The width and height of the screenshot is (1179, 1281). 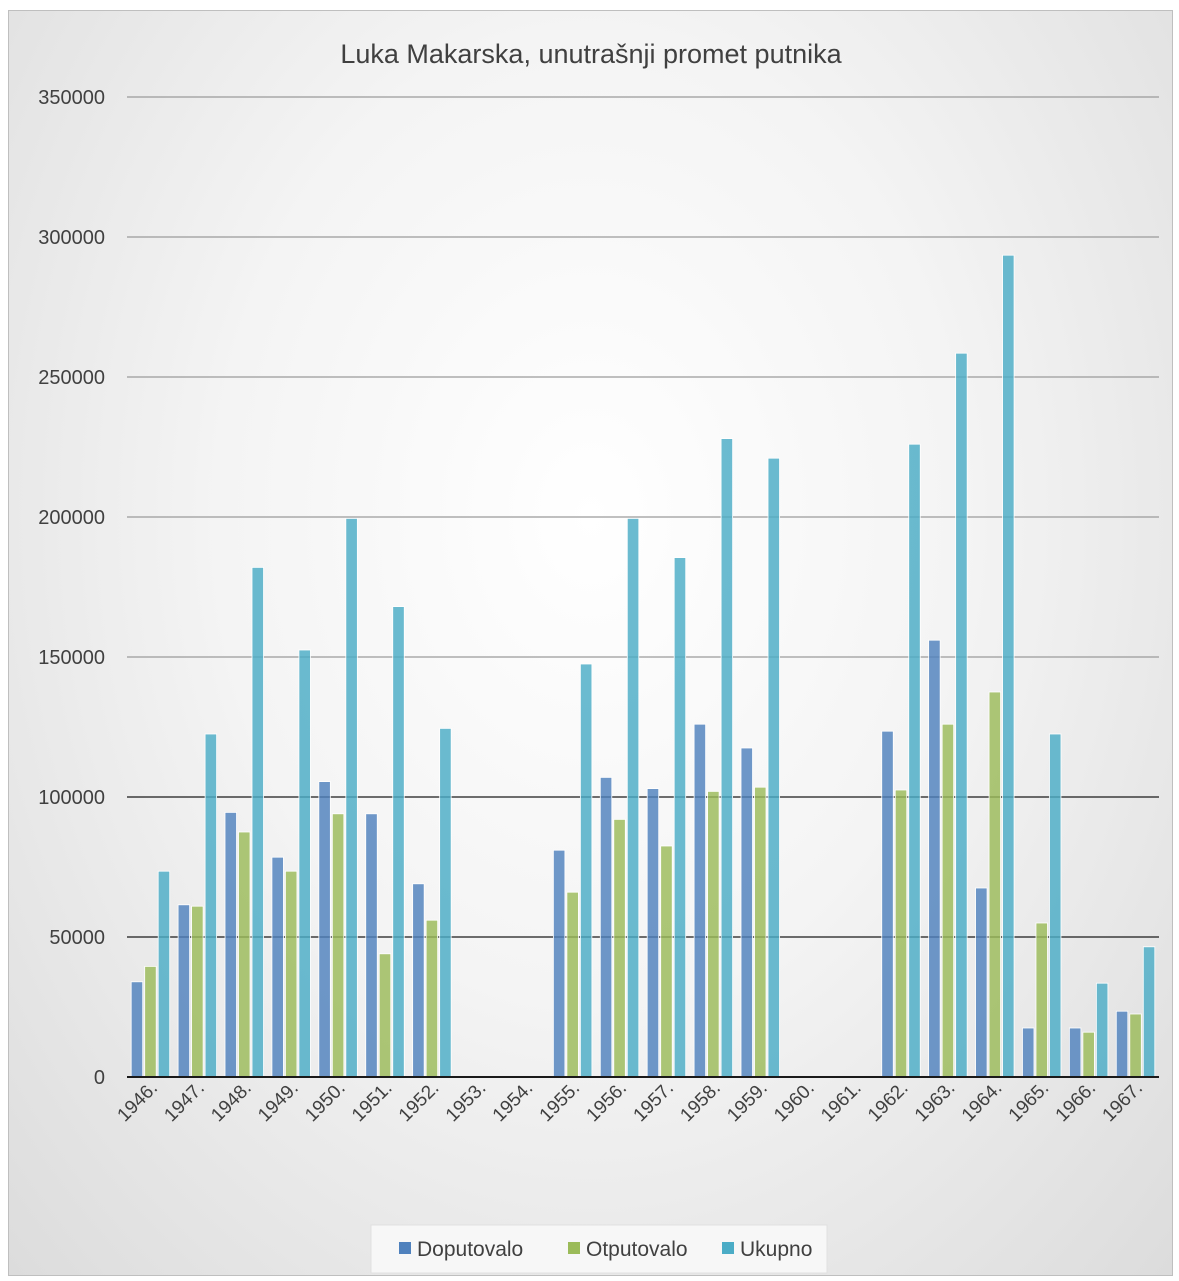 What do you see at coordinates (591, 54) in the screenshot?
I see `chart-title: Luka Makarska, unutrašnji promet putnika` at bounding box center [591, 54].